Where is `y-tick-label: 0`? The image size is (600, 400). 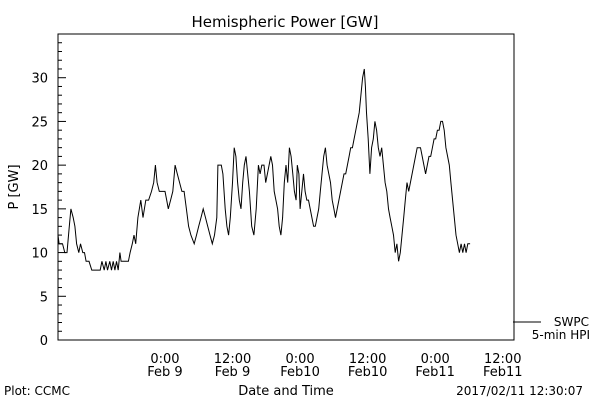 y-tick-label: 0 is located at coordinates (44, 341).